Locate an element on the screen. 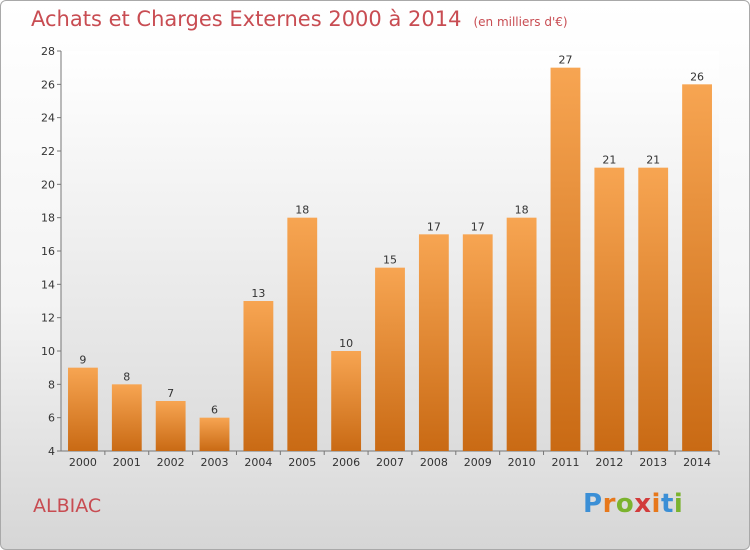 Image resolution: width=750 pixels, height=550 pixels. bar-2007 is located at coordinates (390, 359).